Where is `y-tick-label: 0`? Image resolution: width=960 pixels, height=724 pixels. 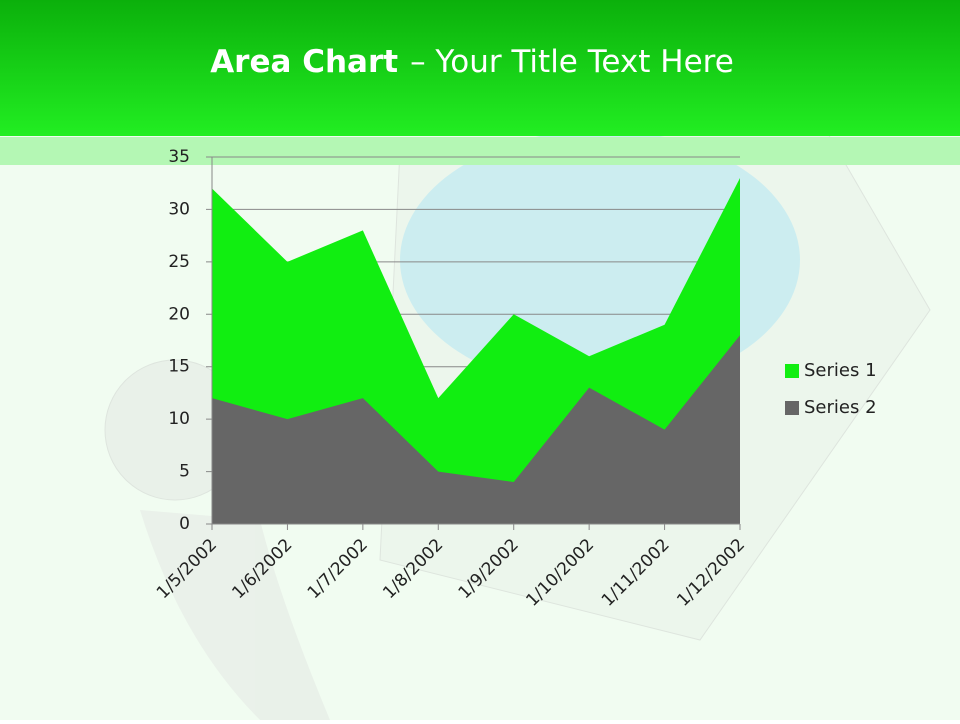 y-tick-label: 0 is located at coordinates (184, 524).